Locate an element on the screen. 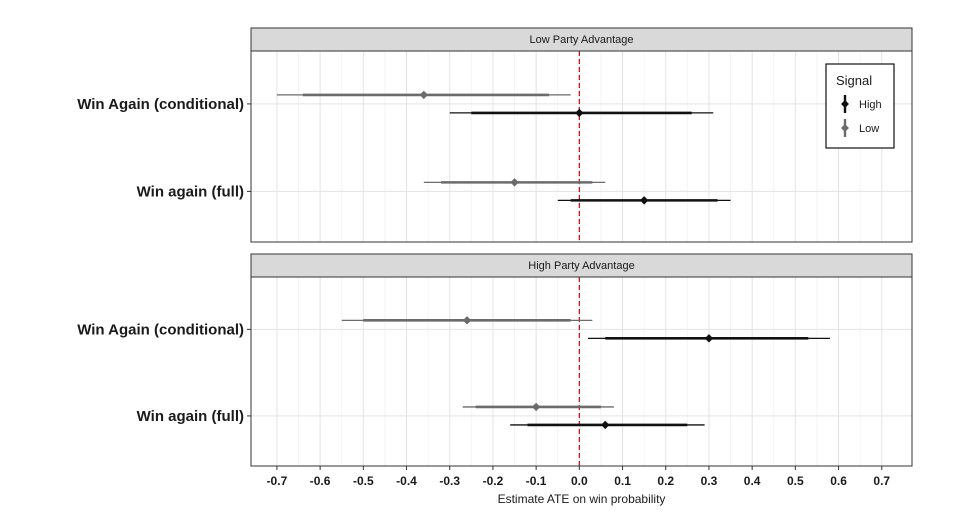 The width and height of the screenshot is (977, 530). x-tick-label: -0.3 is located at coordinates (449, 481).